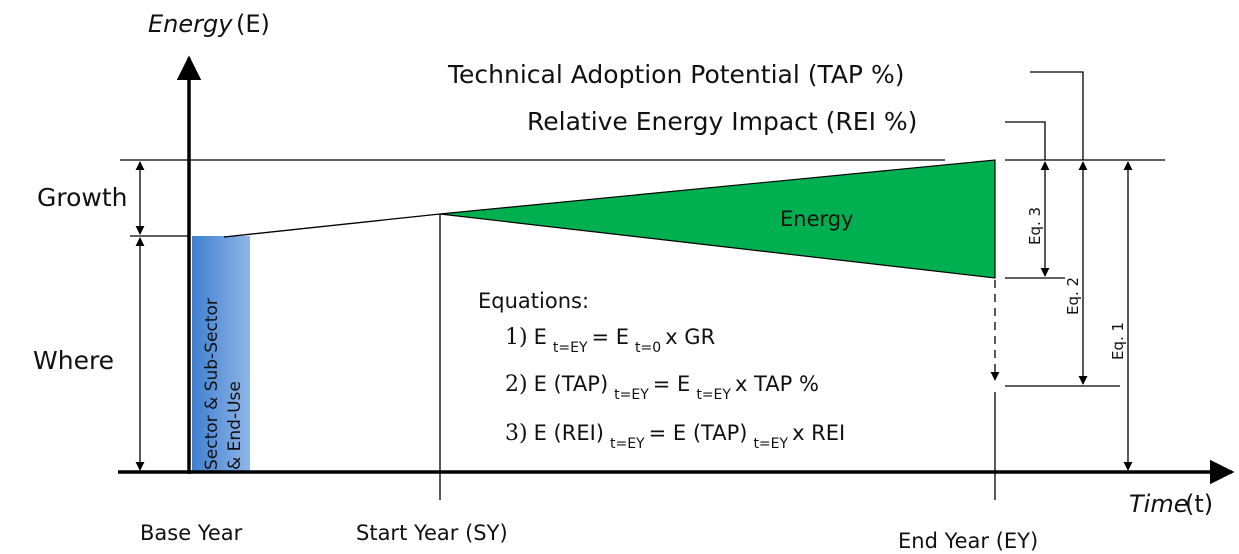 The height and width of the screenshot is (554, 1239). What do you see at coordinates (648, 348) in the screenshot?
I see `equation-part: t=0` at bounding box center [648, 348].